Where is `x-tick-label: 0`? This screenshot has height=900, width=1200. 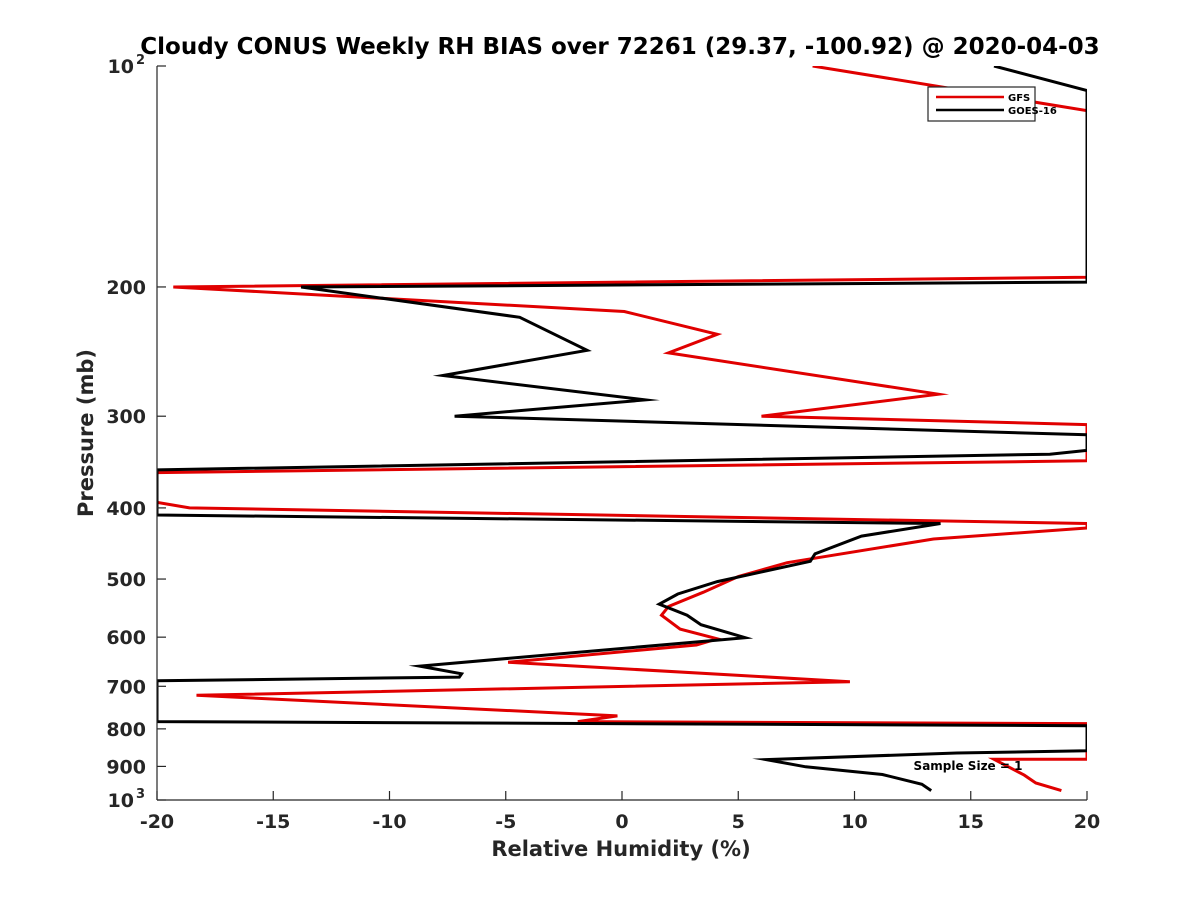 x-tick-label: 0 is located at coordinates (621, 822).